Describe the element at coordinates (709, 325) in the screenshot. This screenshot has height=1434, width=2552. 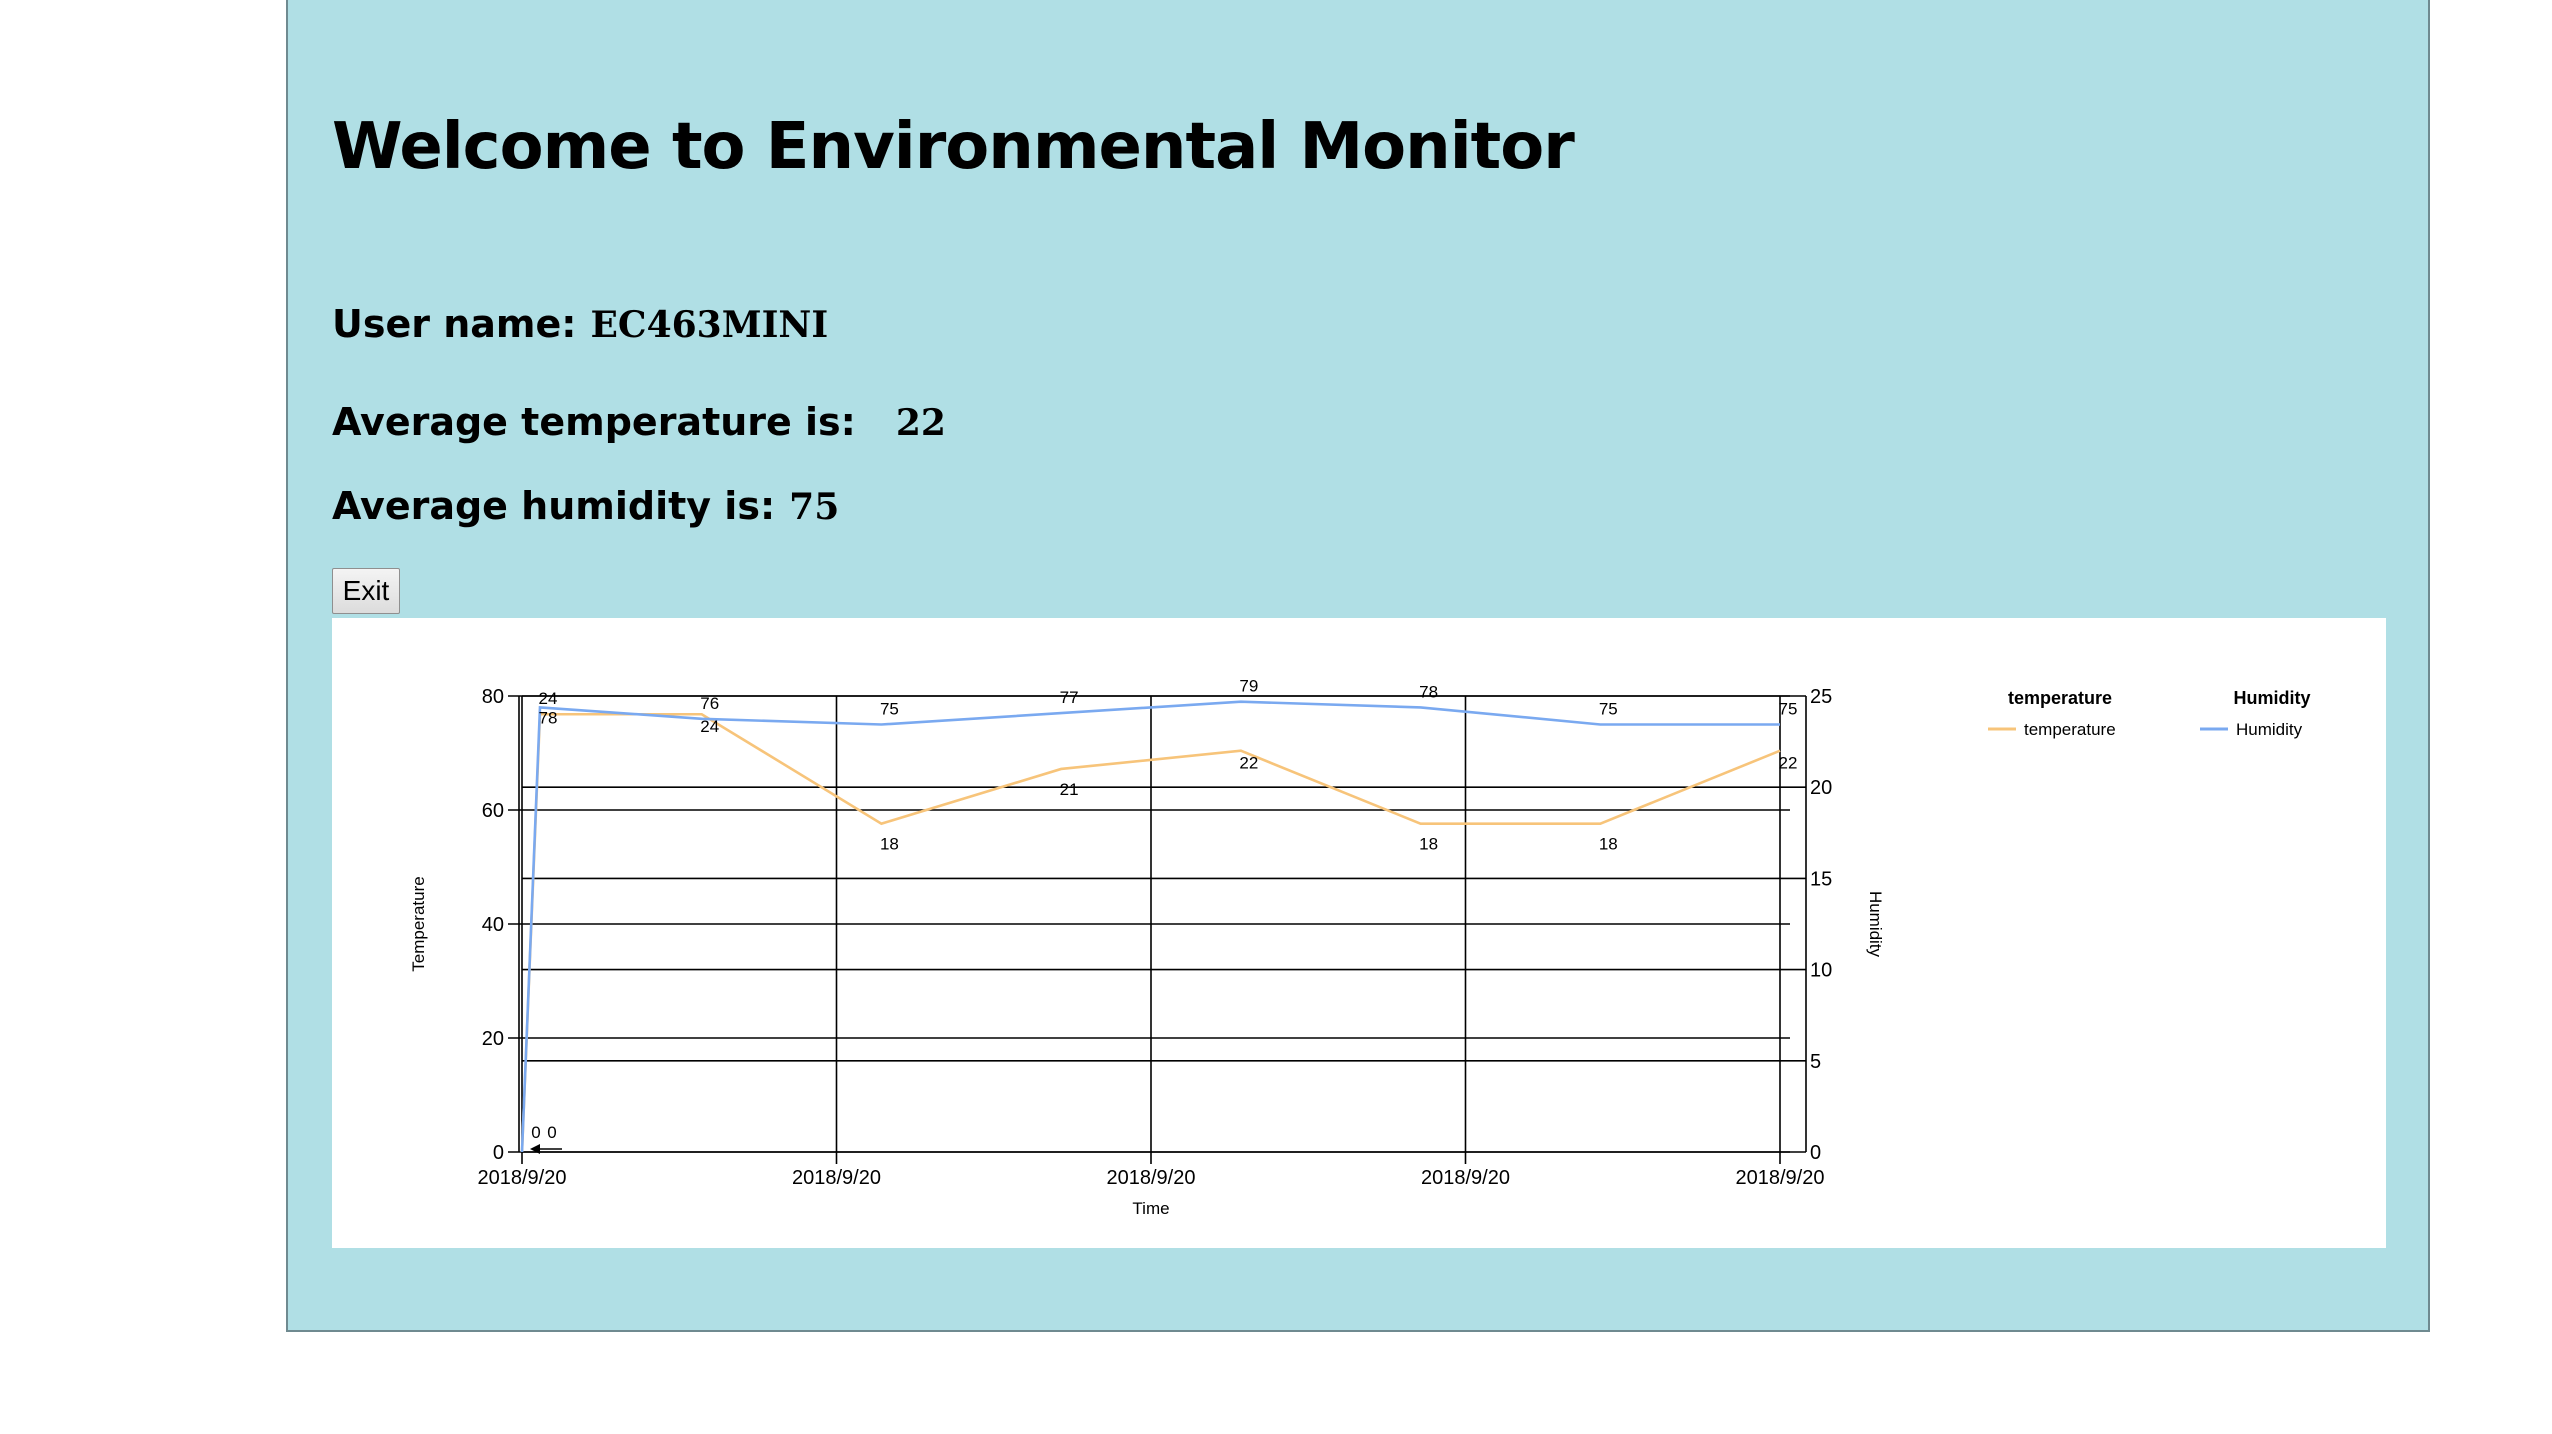
I see `user-name-value: EC463MINI` at that location.